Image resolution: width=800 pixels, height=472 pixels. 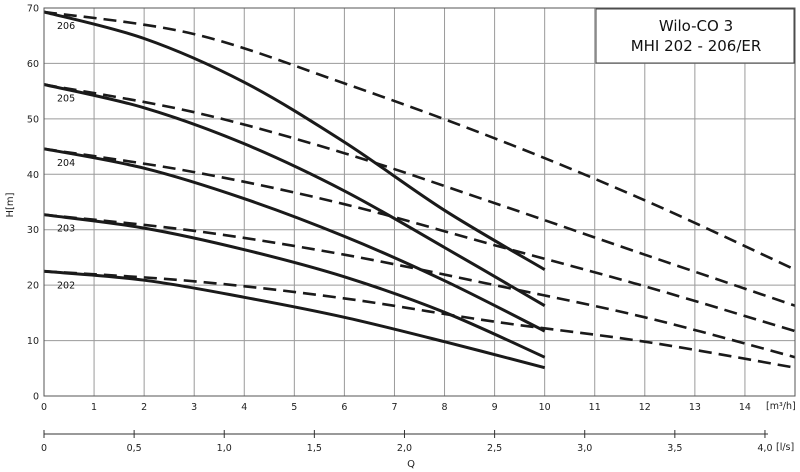 I want to click on secondary-axis: 0 0,5 1,0 1,5 2,0 2,5 3,0 3,5 4,0 [l/s], so click(x=417, y=442).